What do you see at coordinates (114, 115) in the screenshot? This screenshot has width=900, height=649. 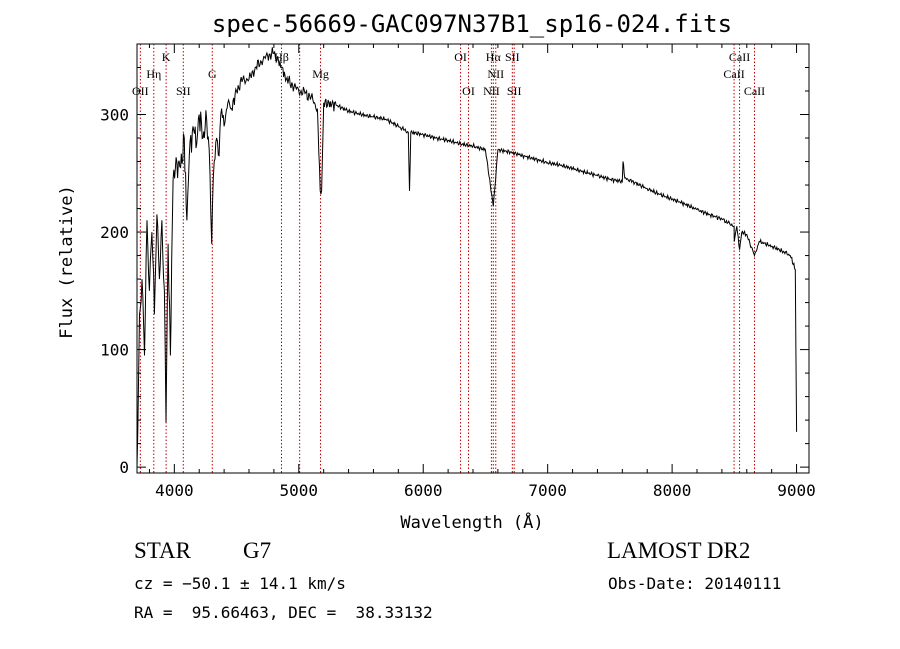 I see `y-tick-label: 300` at bounding box center [114, 115].